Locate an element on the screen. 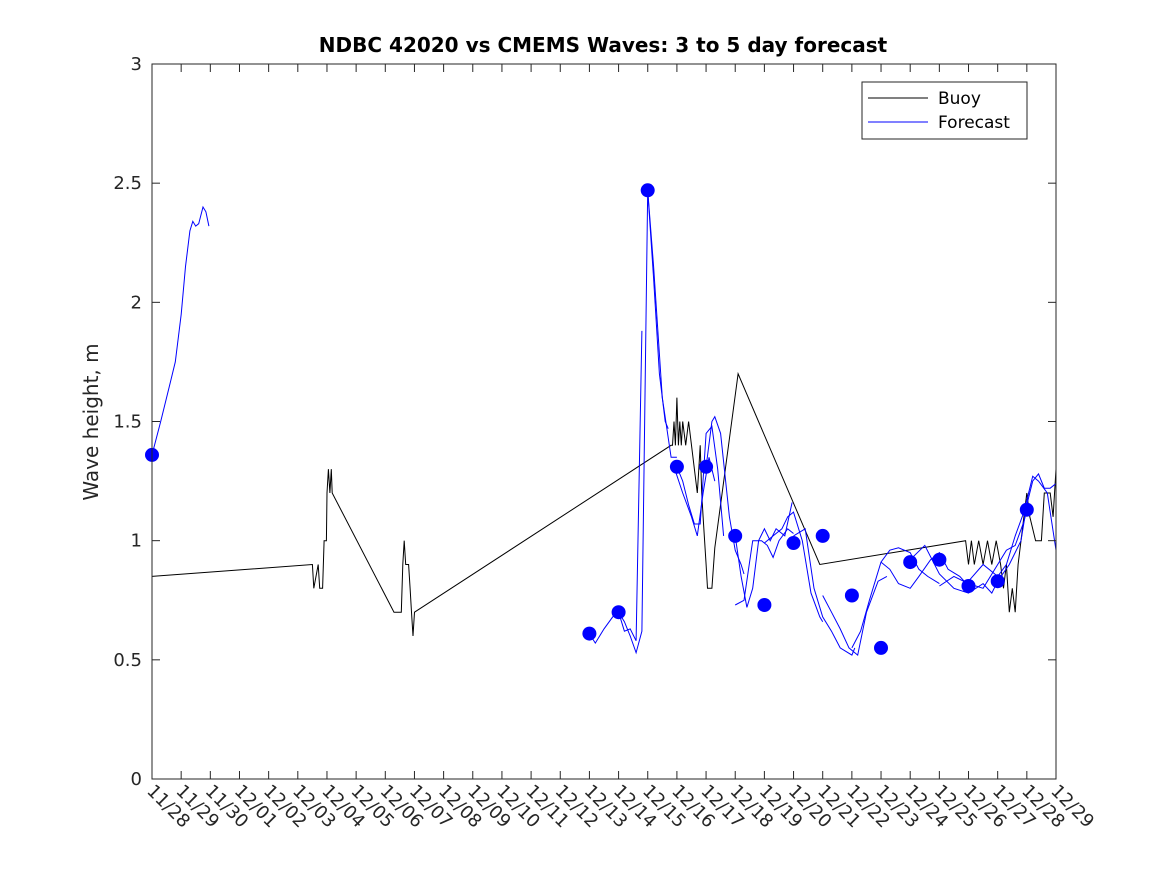 The width and height of the screenshot is (1167, 875). y-tick-label: 2 is located at coordinates (136, 302).